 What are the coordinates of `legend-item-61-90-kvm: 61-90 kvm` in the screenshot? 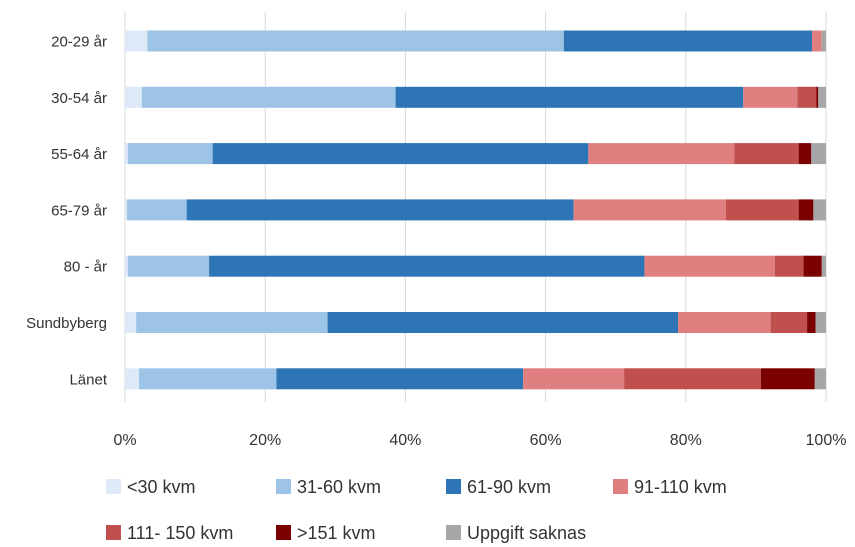 It's located at (498, 487).